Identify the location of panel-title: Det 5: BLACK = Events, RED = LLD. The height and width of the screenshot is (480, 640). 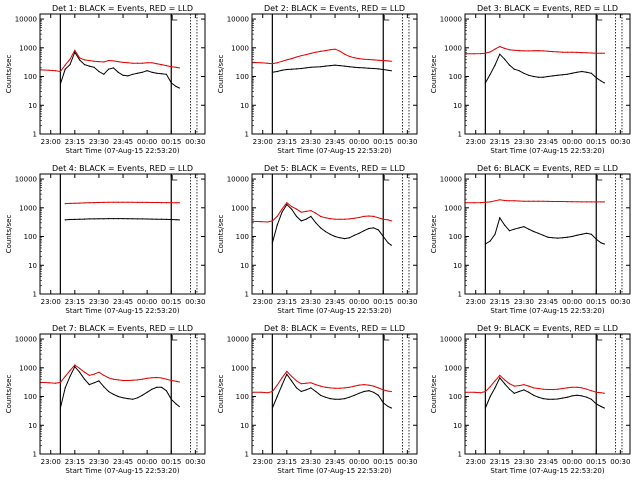
(334, 168).